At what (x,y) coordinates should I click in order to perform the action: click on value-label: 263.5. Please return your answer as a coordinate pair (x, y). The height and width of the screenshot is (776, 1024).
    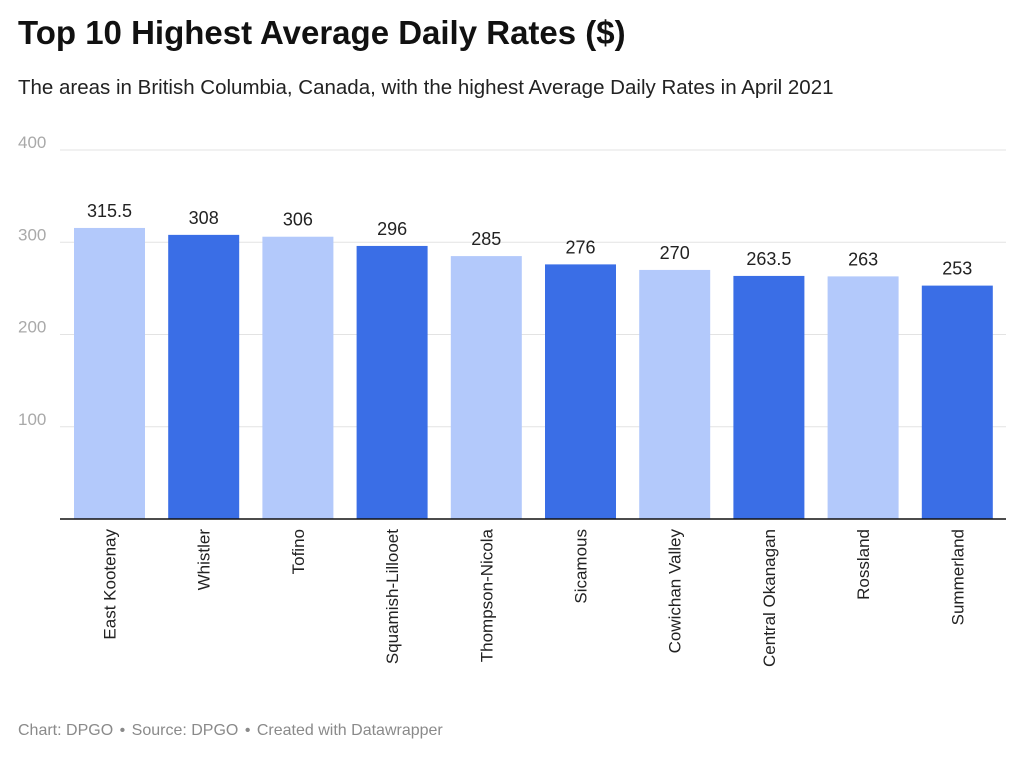
    Looking at the image, I should click on (768, 259).